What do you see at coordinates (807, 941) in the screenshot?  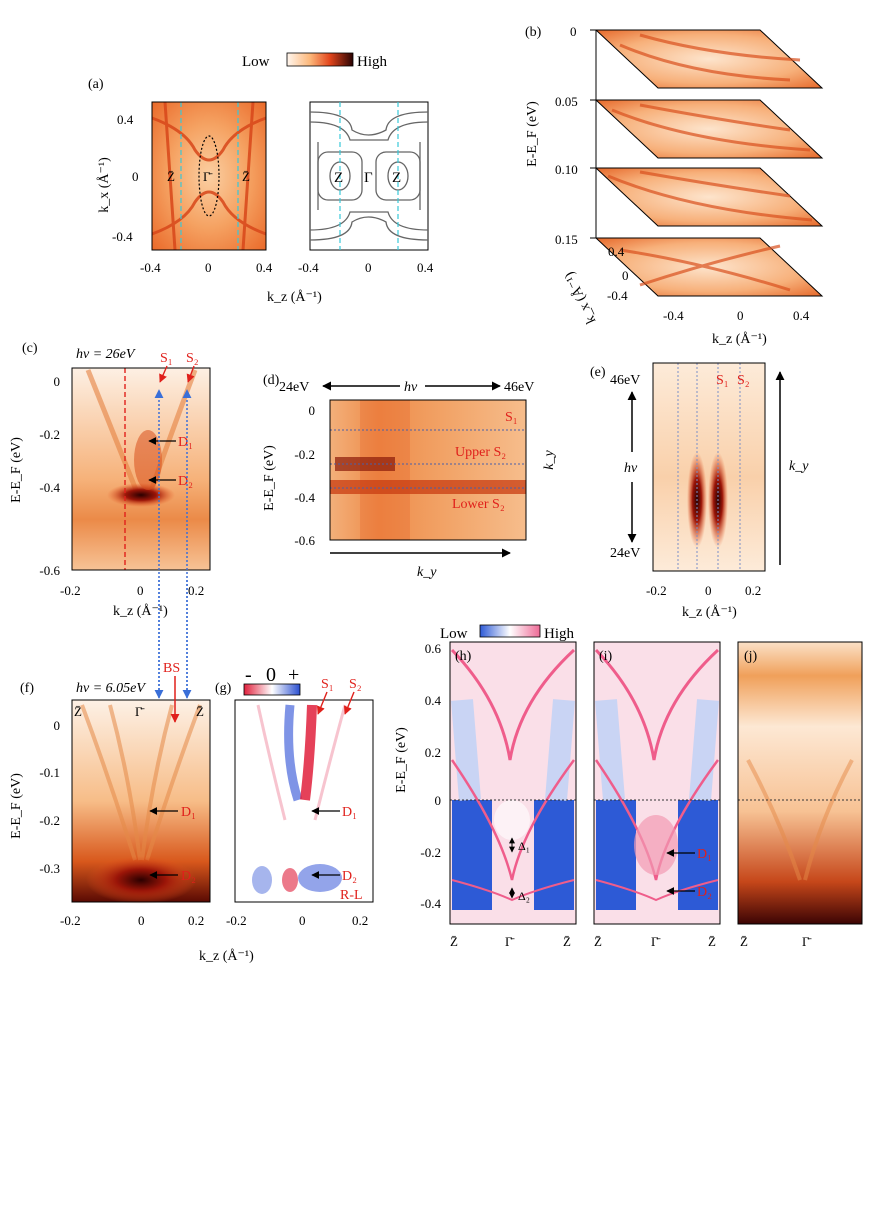 I see `j-point-1: Γ̄` at bounding box center [807, 941].